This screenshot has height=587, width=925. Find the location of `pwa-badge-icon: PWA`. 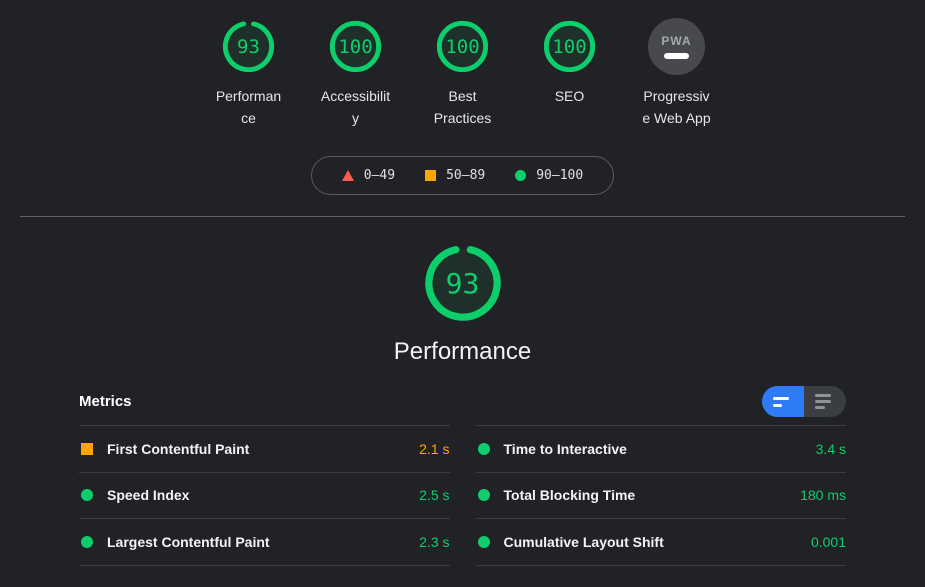

pwa-badge-icon: PWA is located at coordinates (676, 46).